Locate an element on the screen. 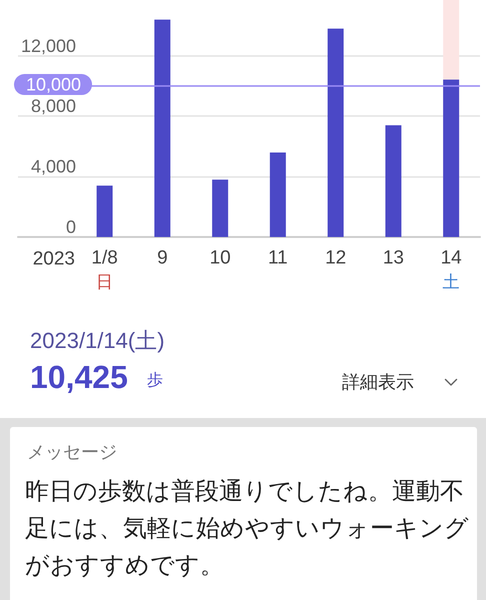 The image size is (486, 600). text: 2023/1/14(土) is located at coordinates (97, 340).